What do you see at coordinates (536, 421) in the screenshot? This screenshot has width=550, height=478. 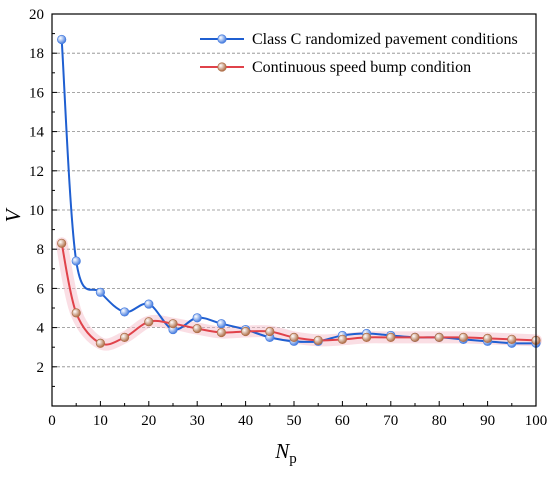 I see `x-tick-label-100: 100` at bounding box center [536, 421].